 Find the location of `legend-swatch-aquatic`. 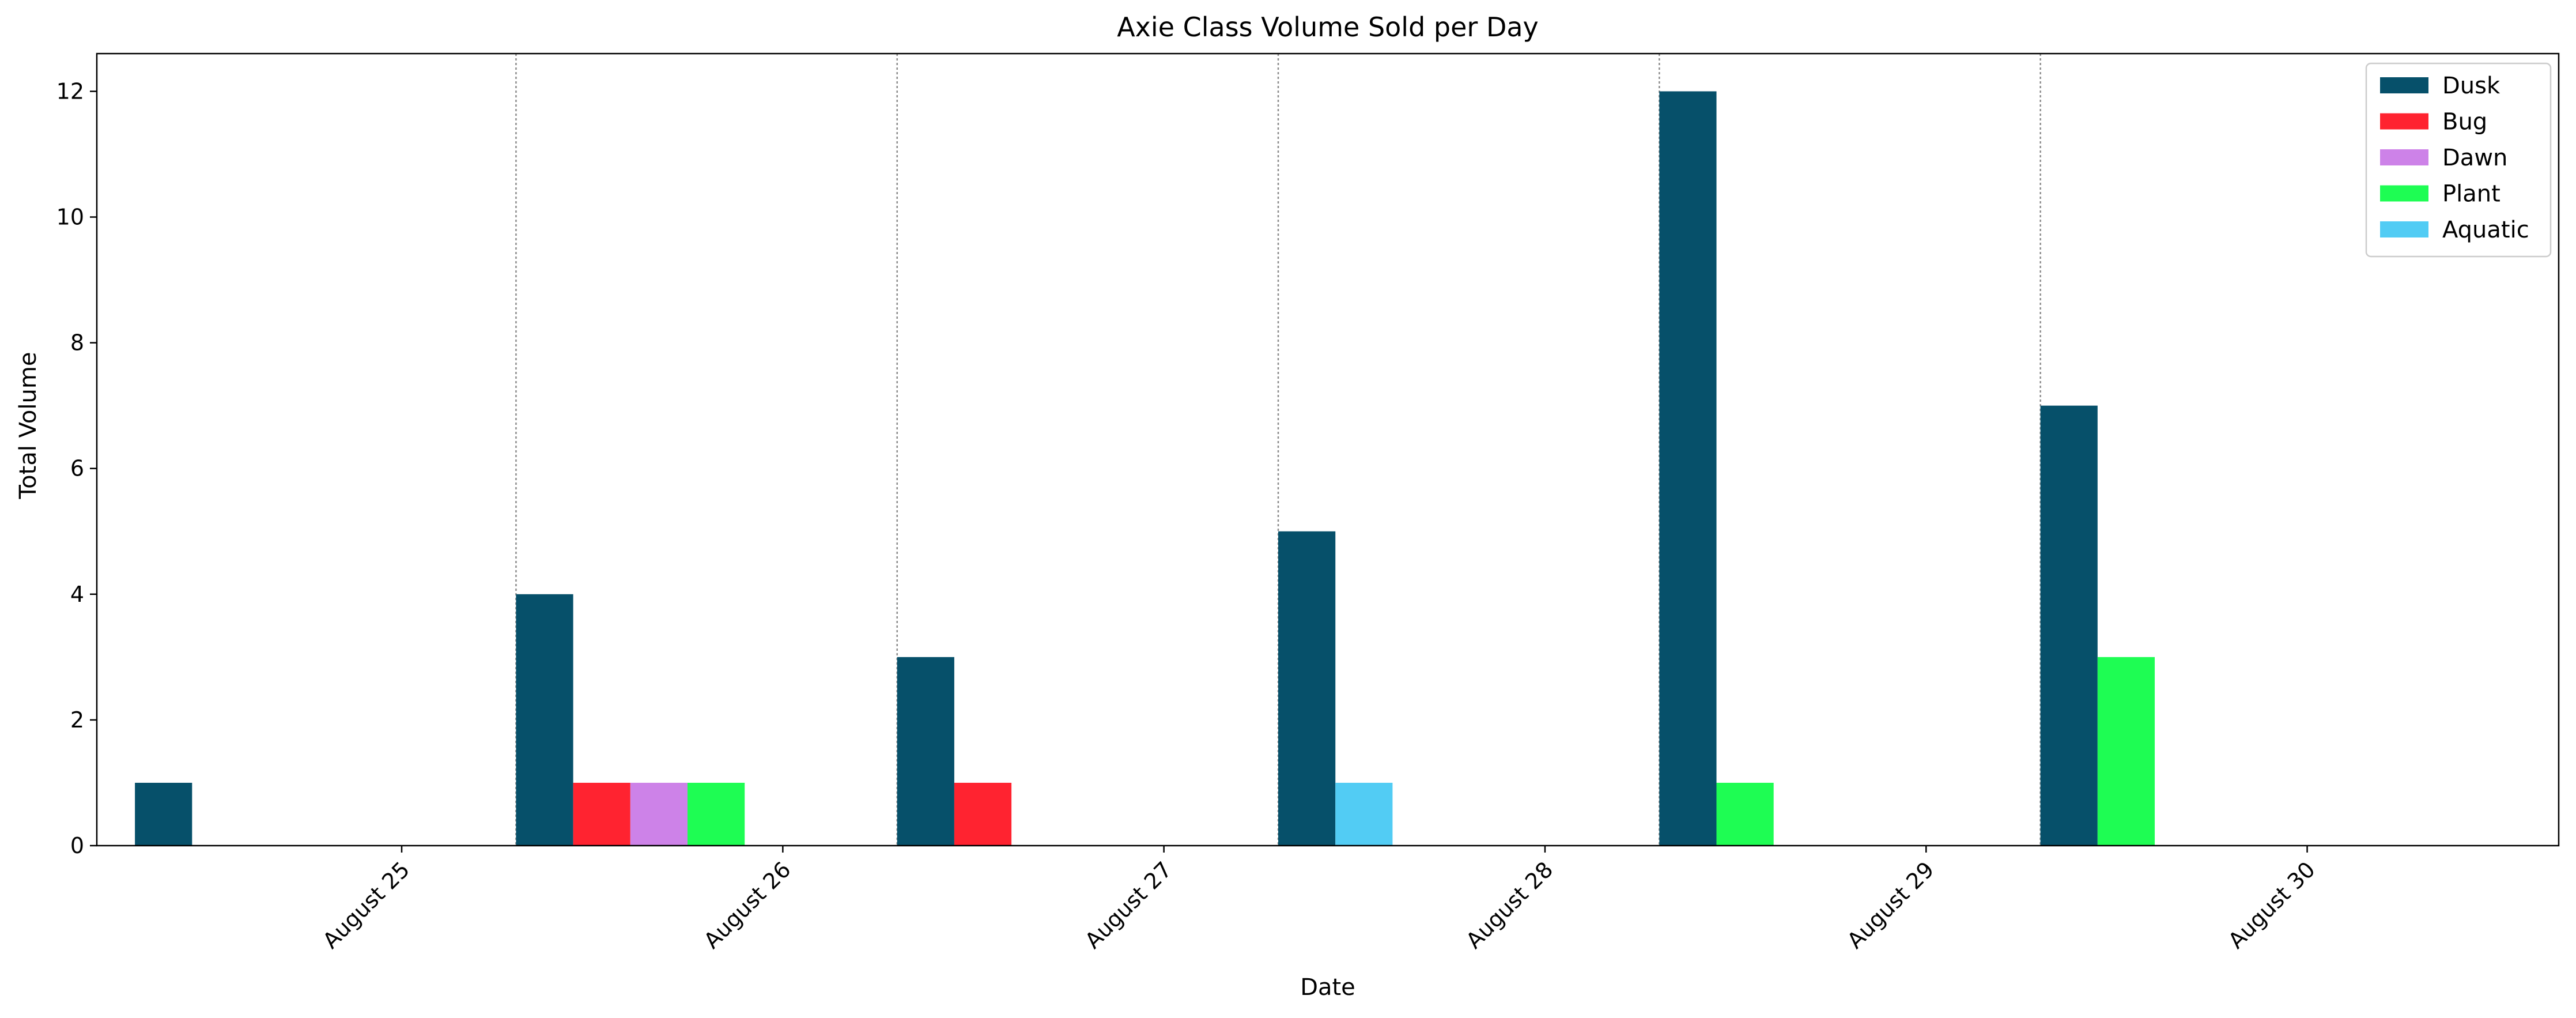

legend-swatch-aquatic is located at coordinates (2404, 229).